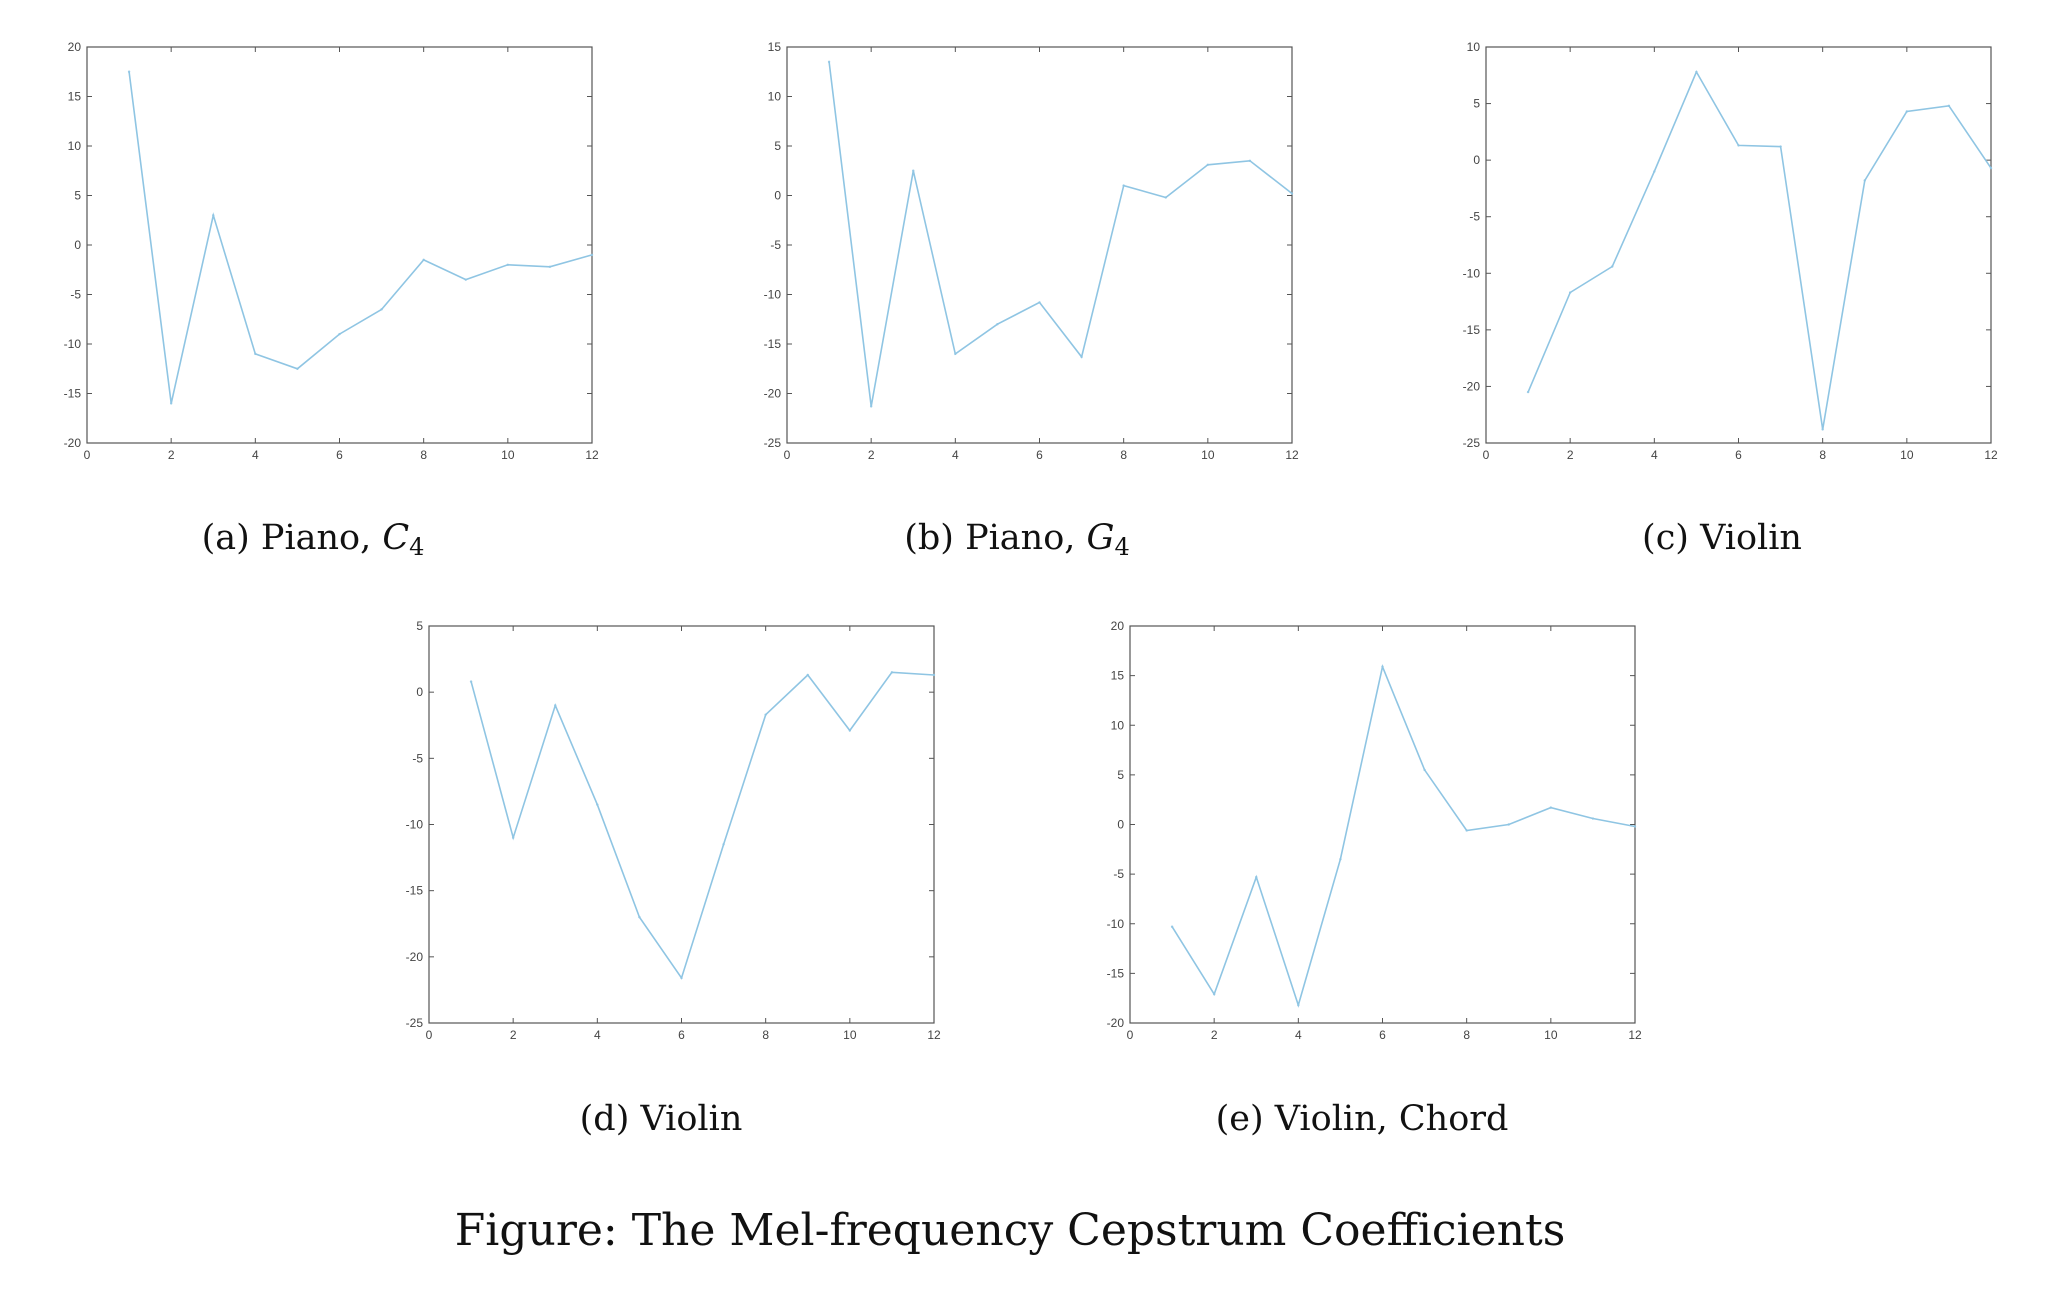 Image resolution: width=2054 pixels, height=1298 pixels. Describe the element at coordinates (508, 455) in the screenshot. I see `x-tick-label-a: 10` at that location.